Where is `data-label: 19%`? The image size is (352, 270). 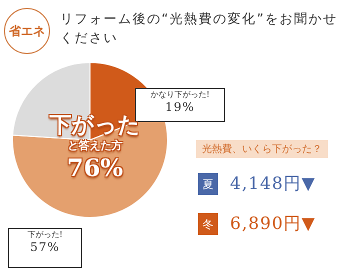 data-label: 19% is located at coordinates (180, 107).